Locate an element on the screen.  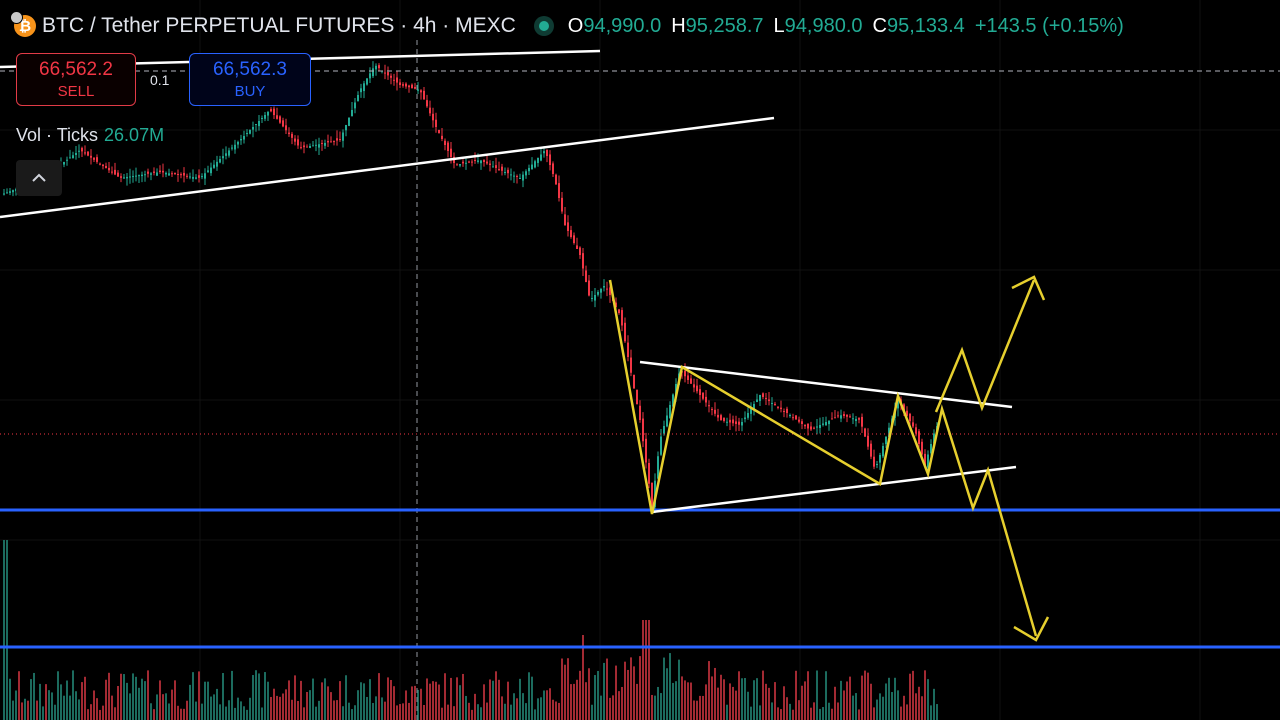
bullish-scenario is located at coordinates (985, 346).